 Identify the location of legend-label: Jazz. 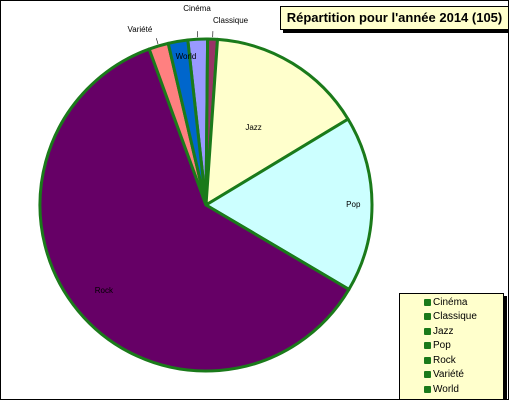
(443, 331).